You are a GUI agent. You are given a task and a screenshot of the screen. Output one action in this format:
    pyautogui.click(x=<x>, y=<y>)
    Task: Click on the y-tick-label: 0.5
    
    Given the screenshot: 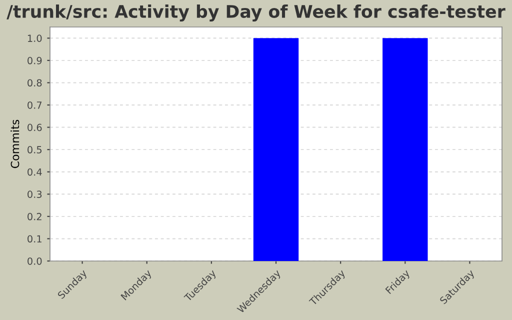 What is the action you would take?
    pyautogui.click(x=35, y=150)
    